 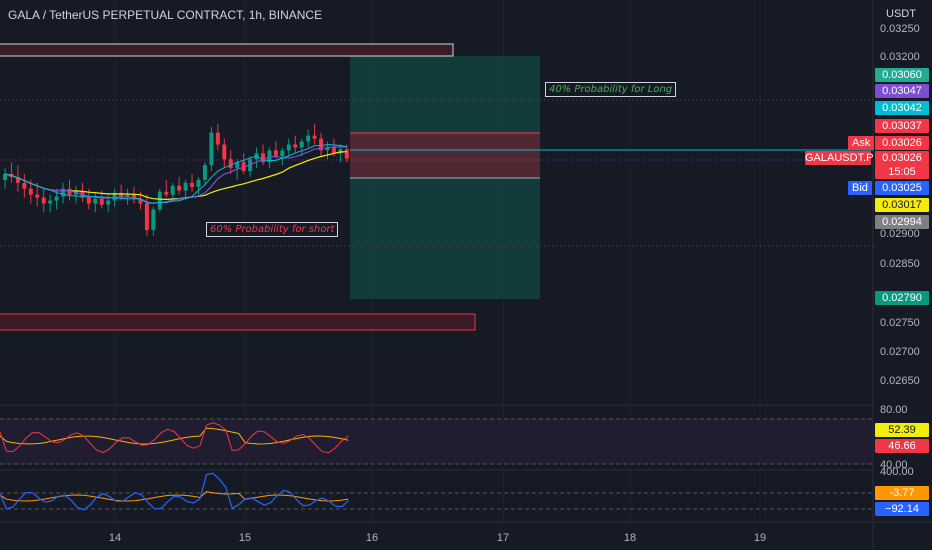 What do you see at coordinates (227, 50) in the screenshot?
I see `resistance-zone` at bounding box center [227, 50].